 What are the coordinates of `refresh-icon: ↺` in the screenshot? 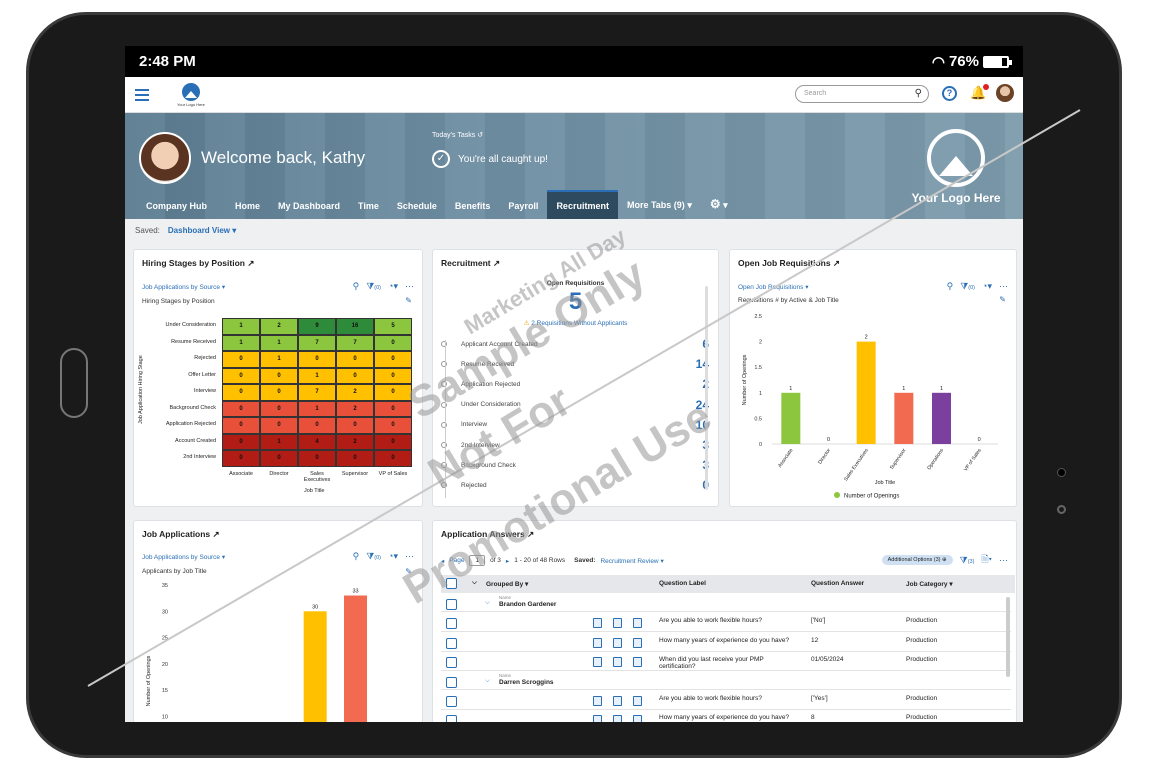 It's located at (480, 135).